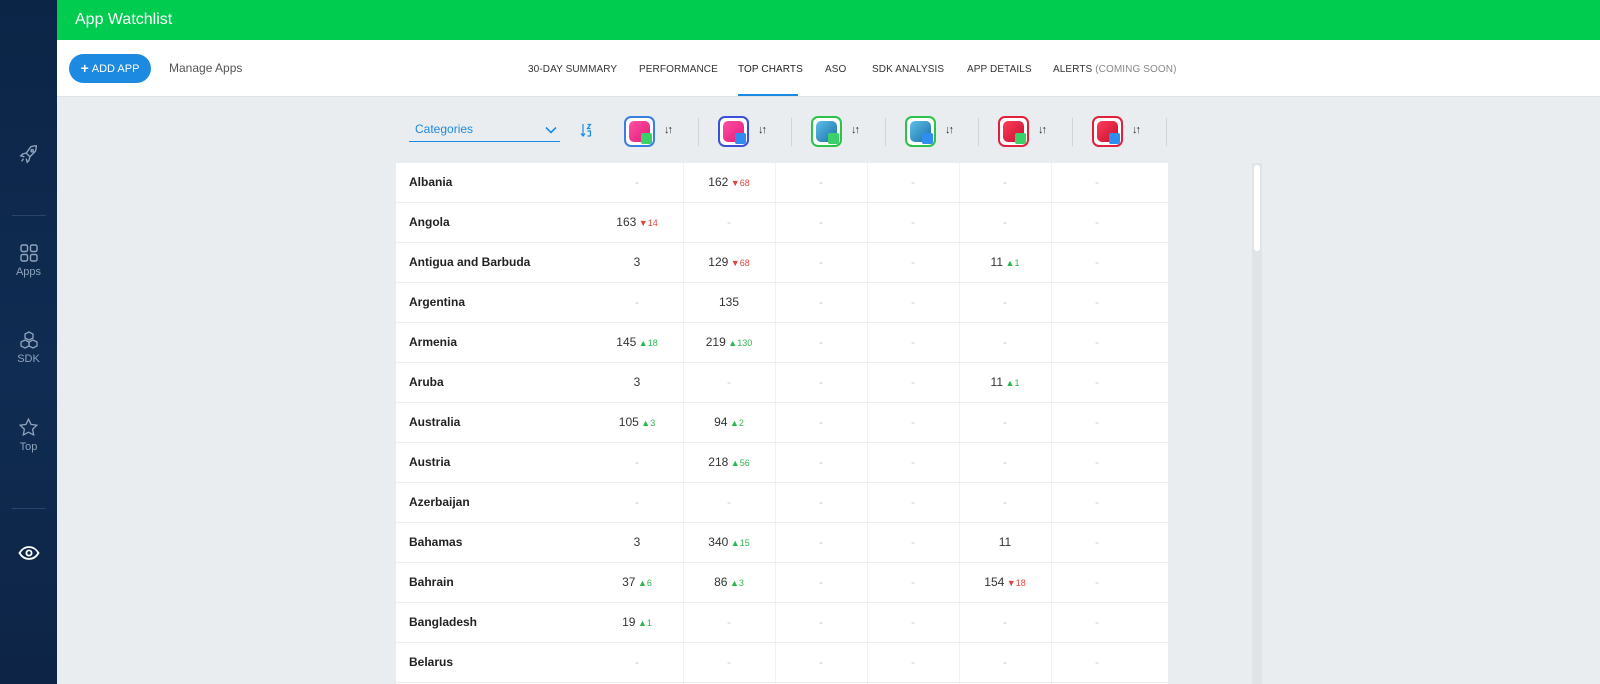  Describe the element at coordinates (782, 383) in the screenshot. I see `table-row: Aruba 3 - - - 11 ▲1 -` at that location.